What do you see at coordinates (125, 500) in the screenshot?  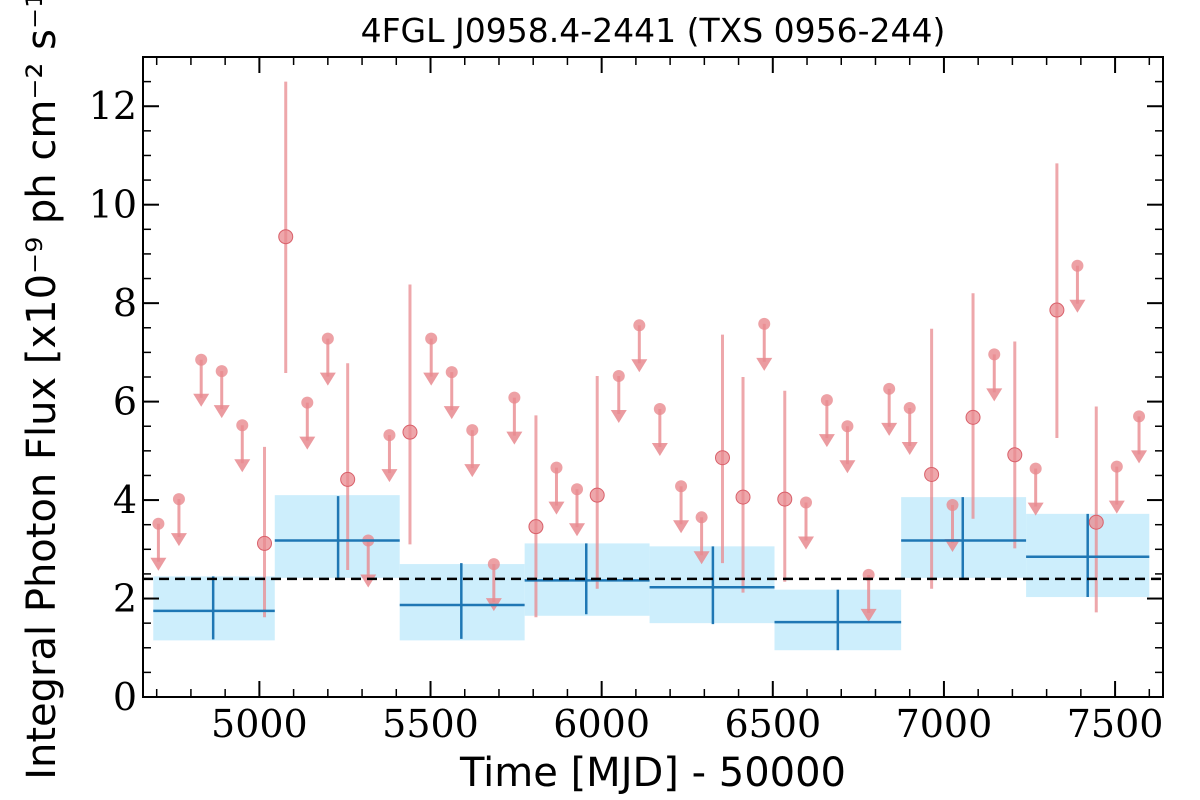 I see `y-tick-label: 4` at bounding box center [125, 500].